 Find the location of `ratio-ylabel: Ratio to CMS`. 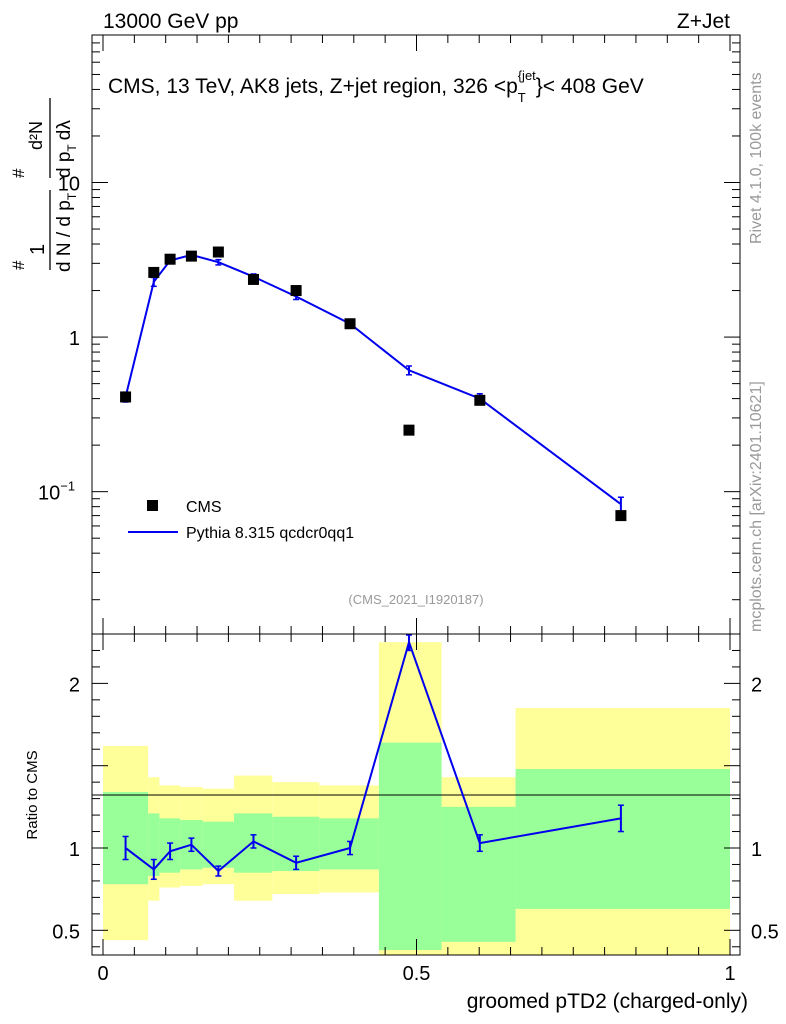

ratio-ylabel: Ratio to CMS is located at coordinates (32, 794).